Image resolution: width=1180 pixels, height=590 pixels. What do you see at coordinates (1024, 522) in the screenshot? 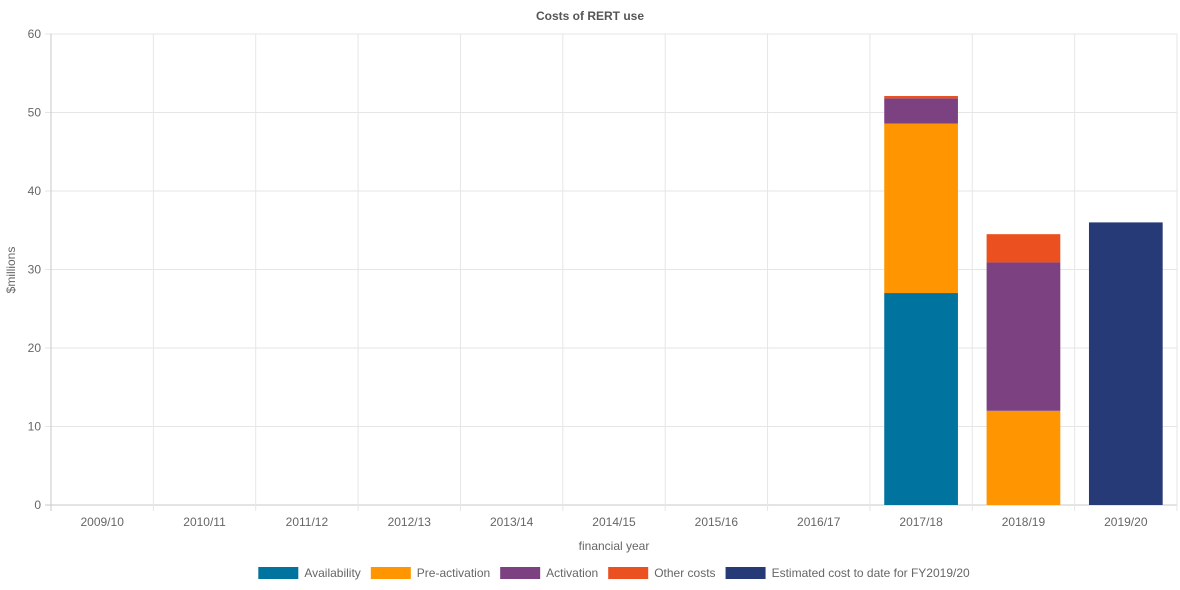
I see `x-tick-label: 2018/19` at bounding box center [1024, 522].